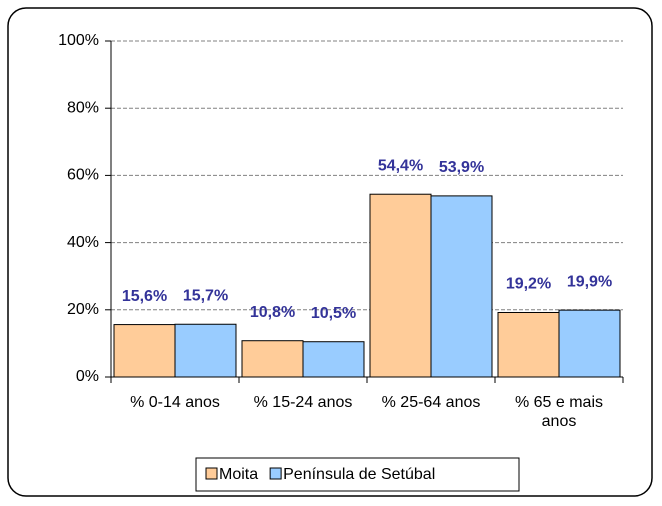 Image resolution: width=662 pixels, height=506 pixels. What do you see at coordinates (303, 402) in the screenshot?
I see `x-tick-label: % 15-24 anos` at bounding box center [303, 402].